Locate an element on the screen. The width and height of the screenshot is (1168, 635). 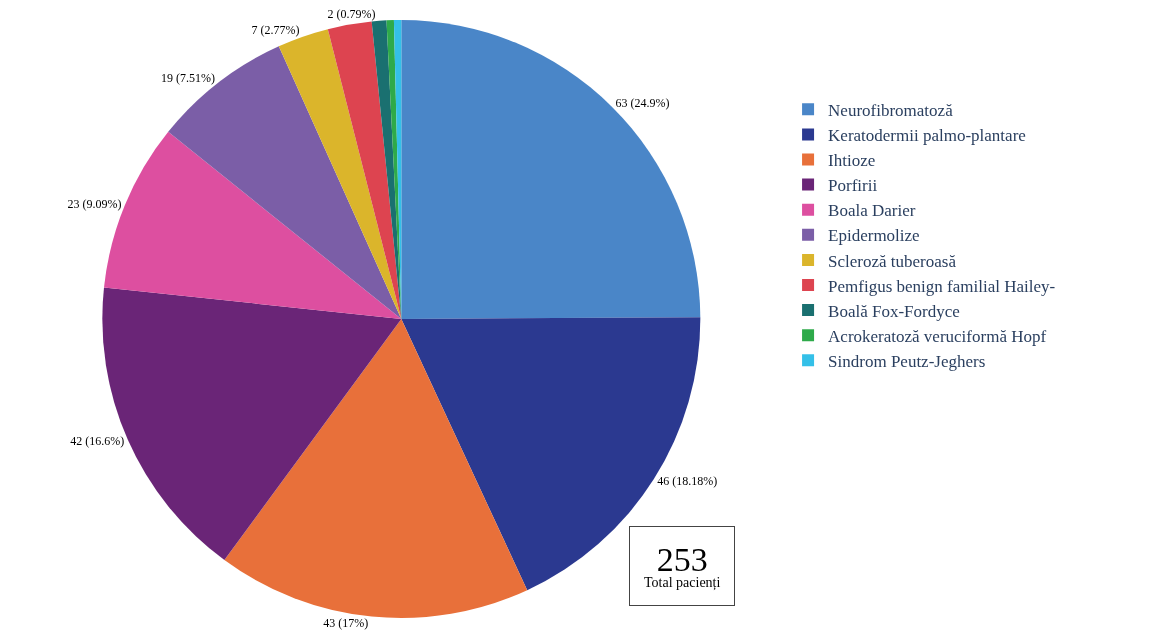
legend-label: Boala Darier is located at coordinates (872, 211).